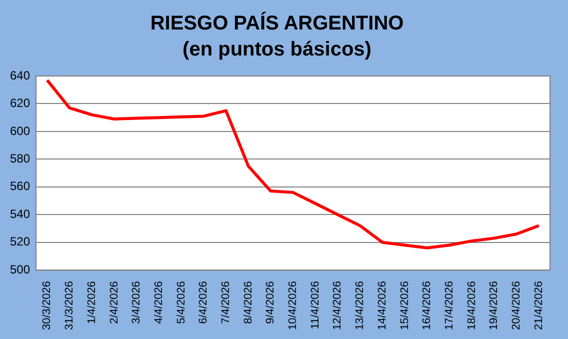 This screenshot has width=568, height=339. I want to click on x-tick-label: 19/4/2026, so click(494, 305).